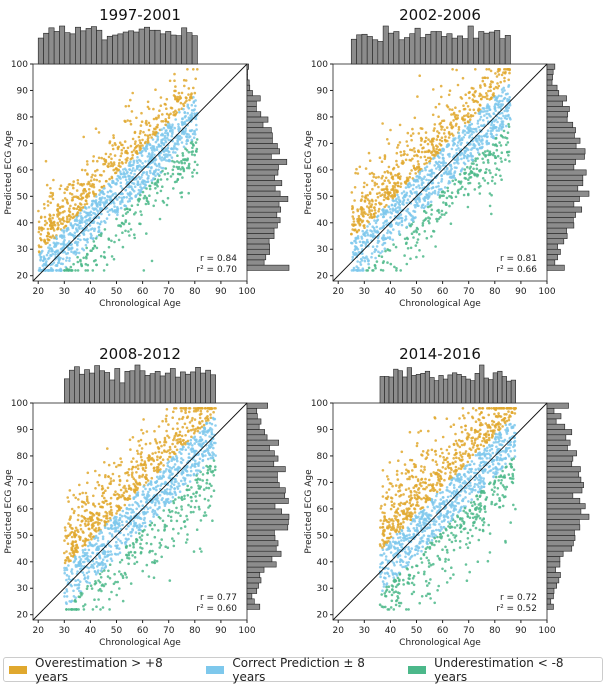 This screenshot has width=608, height=685. I want to click on y-tick-label: 40, so click(23, 224).